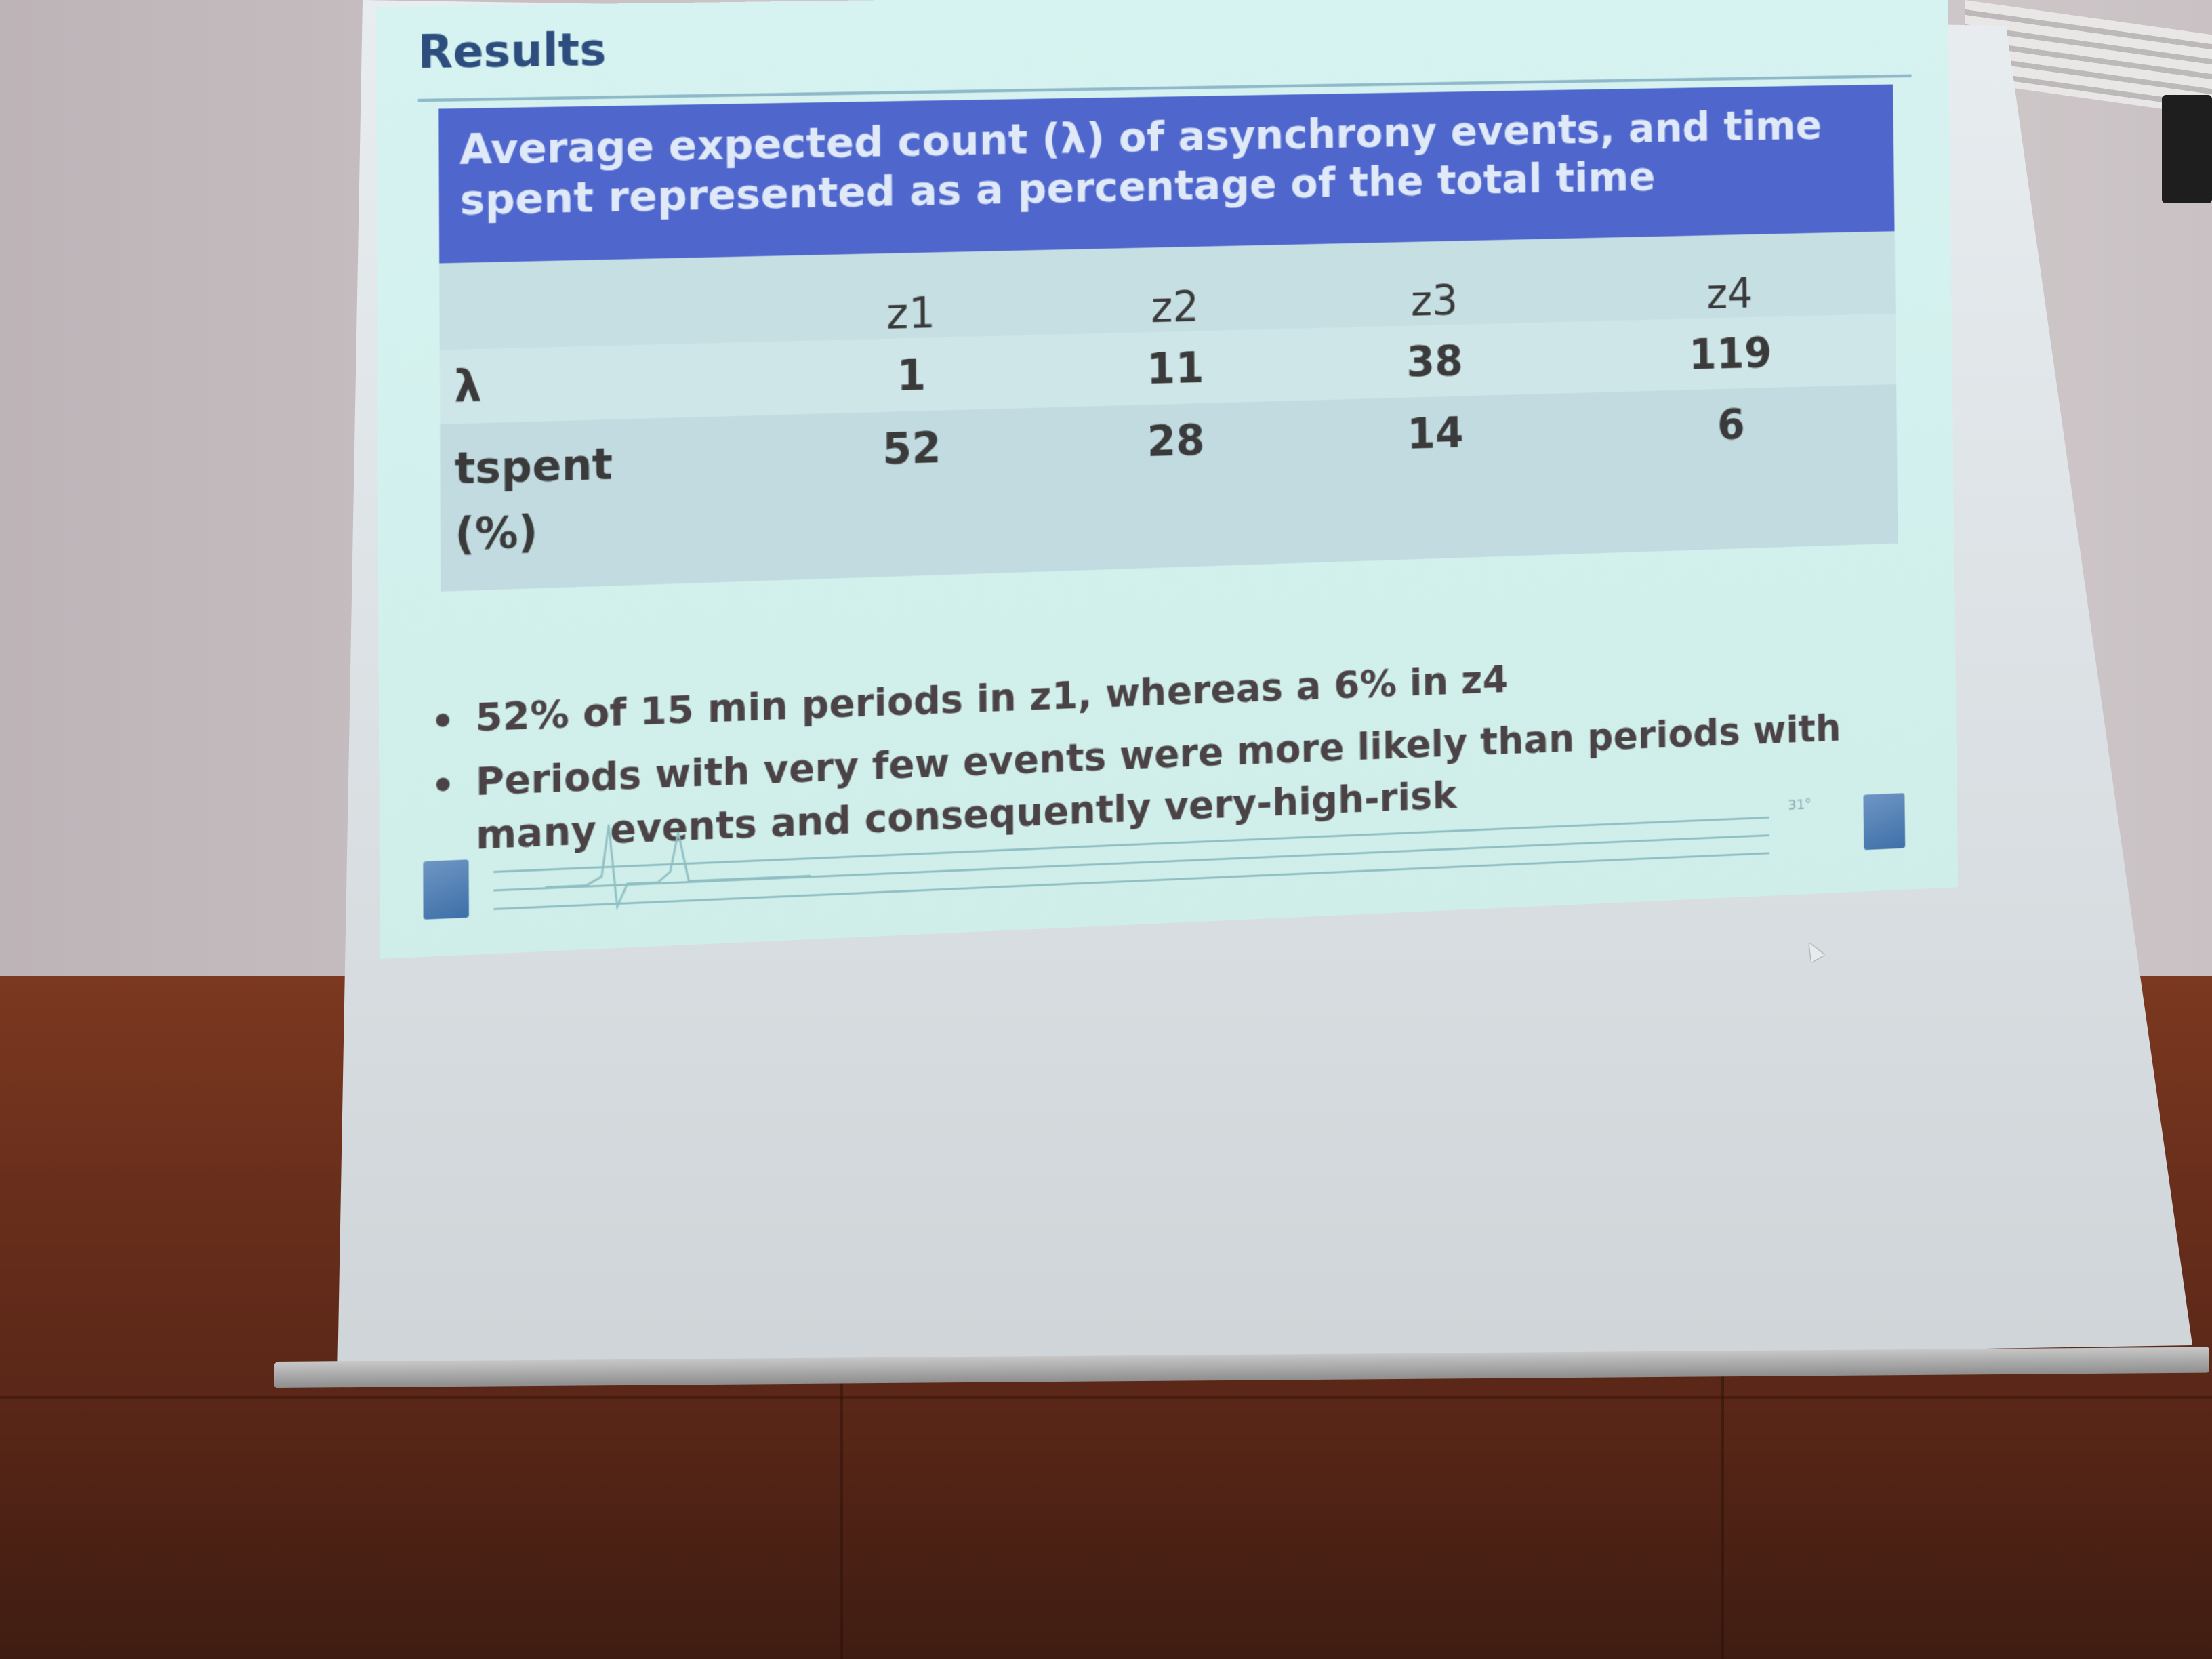 This screenshot has height=1659, width=2212. I want to click on row-label-lambda: λ, so click(609, 383).